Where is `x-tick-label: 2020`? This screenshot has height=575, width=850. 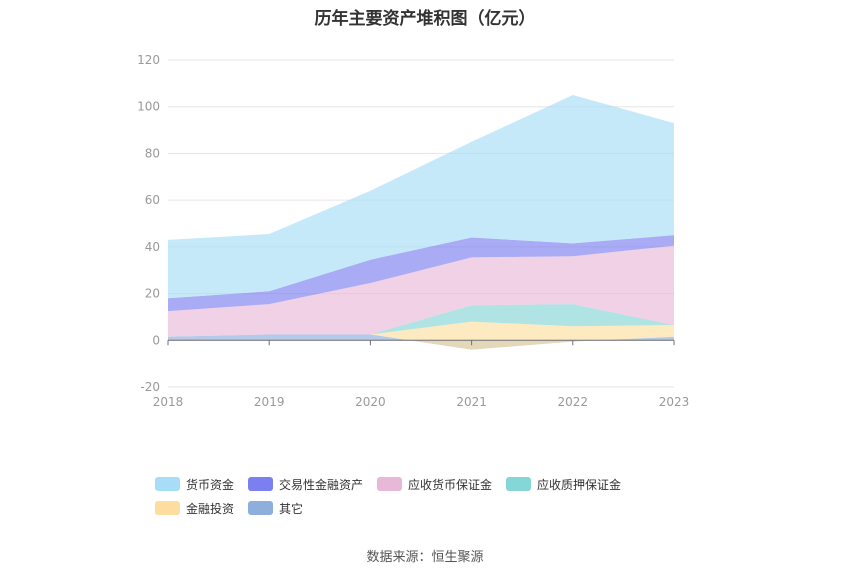
x-tick-label: 2020 is located at coordinates (370, 402).